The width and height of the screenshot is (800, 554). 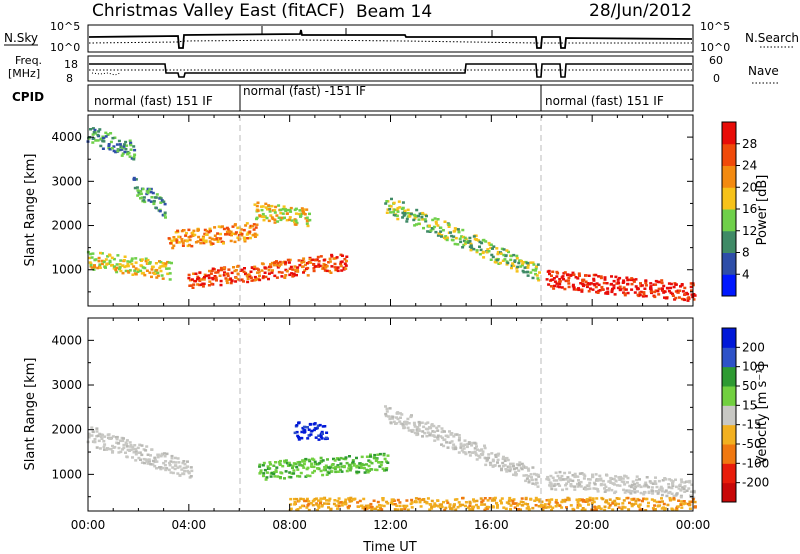 What do you see at coordinates (716, 78) in the screenshot?
I see `nave-tick-bottom: 0` at bounding box center [716, 78].